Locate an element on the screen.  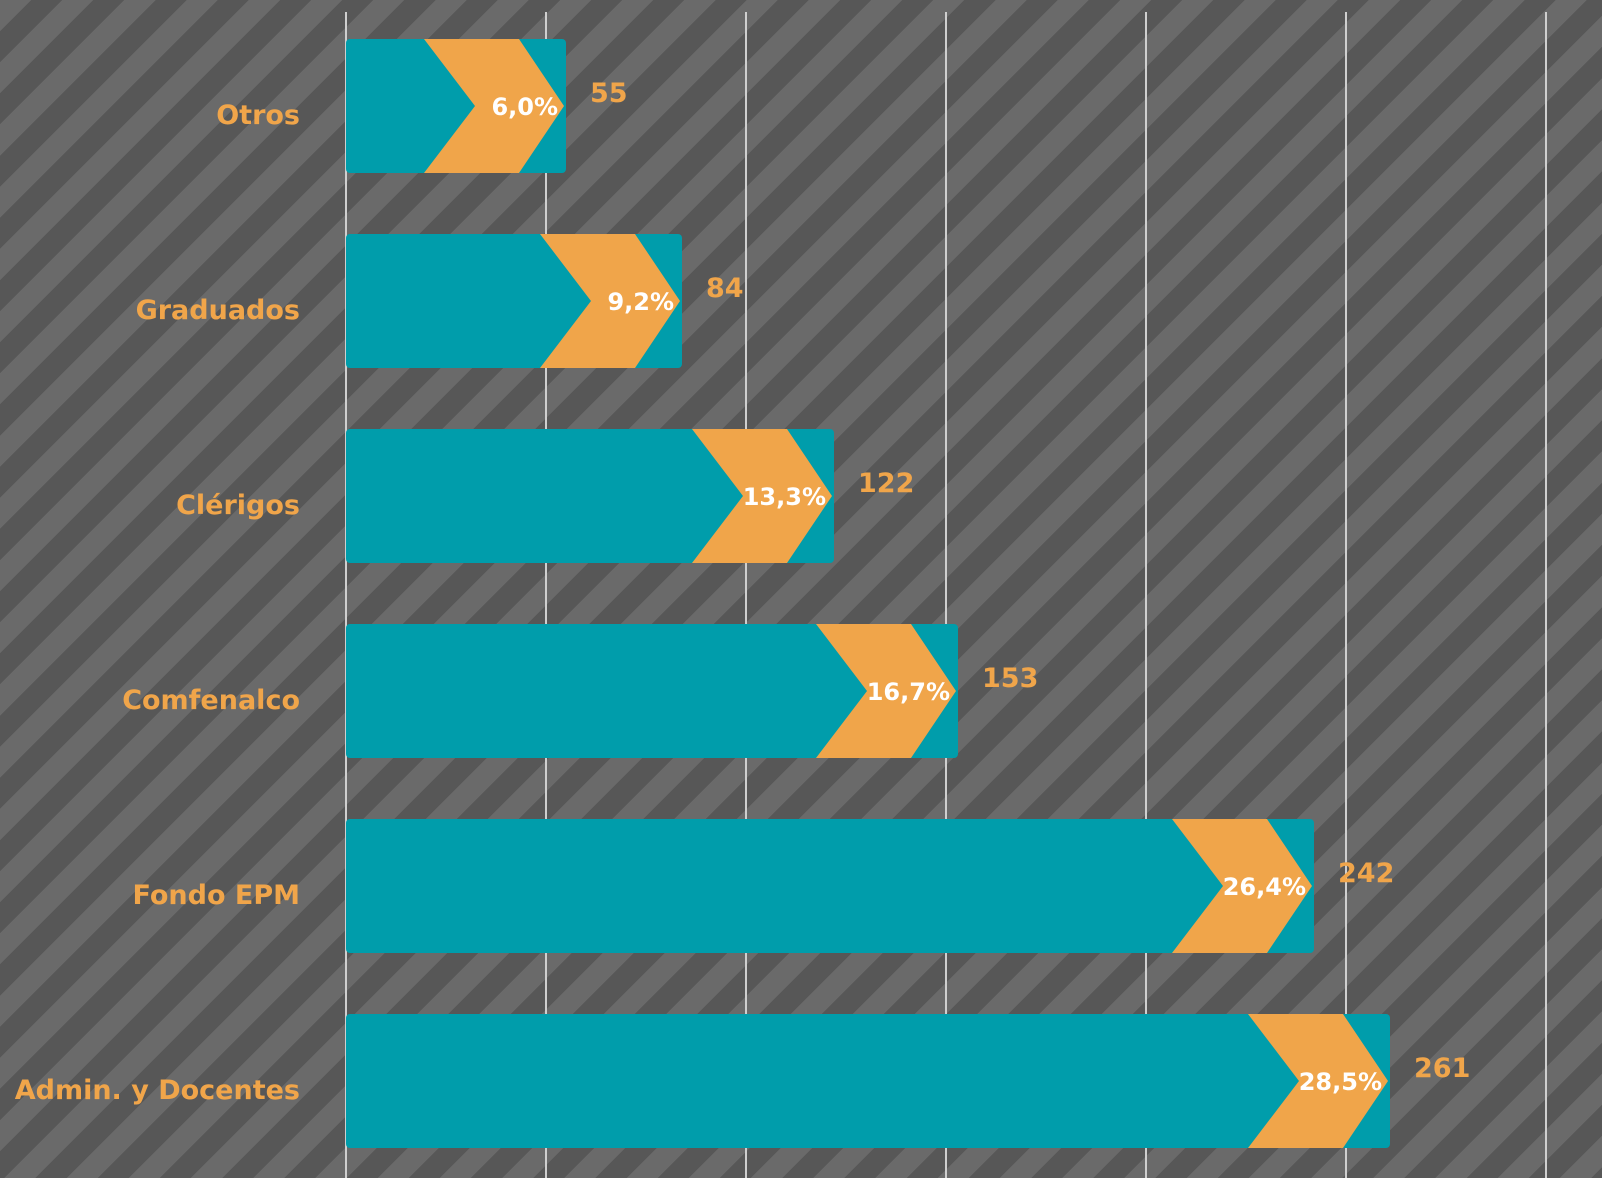
category-label: Fondo EPM is located at coordinates (217, 895).